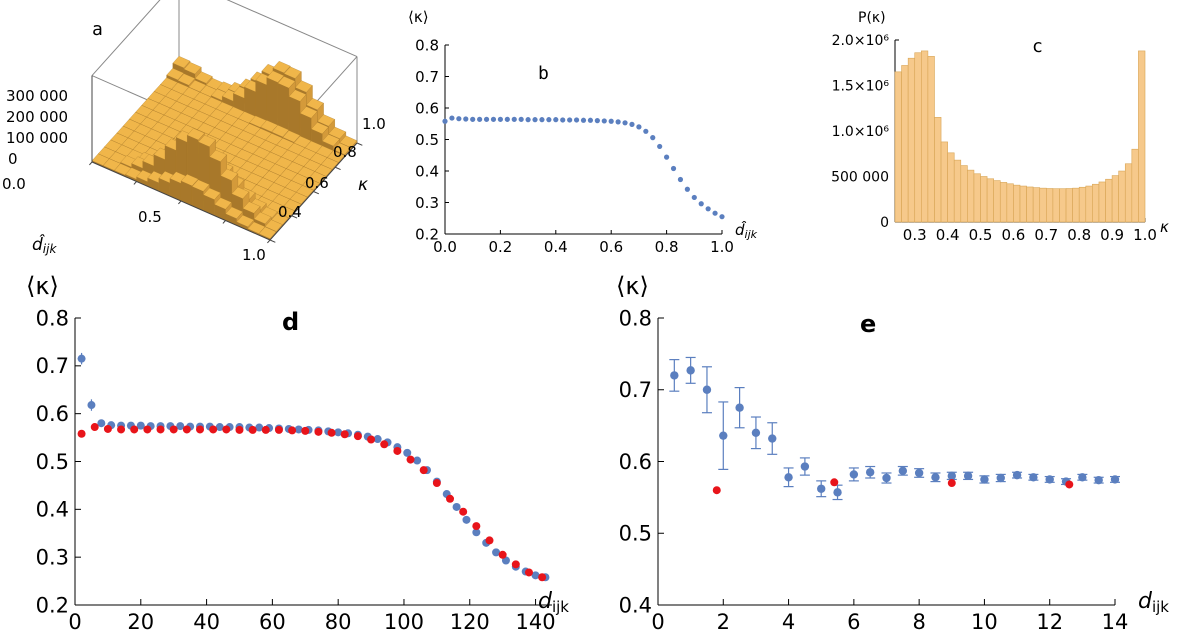 This screenshot has width=1200, height=641. I want to click on x-tick-label: 8, so click(918, 622).